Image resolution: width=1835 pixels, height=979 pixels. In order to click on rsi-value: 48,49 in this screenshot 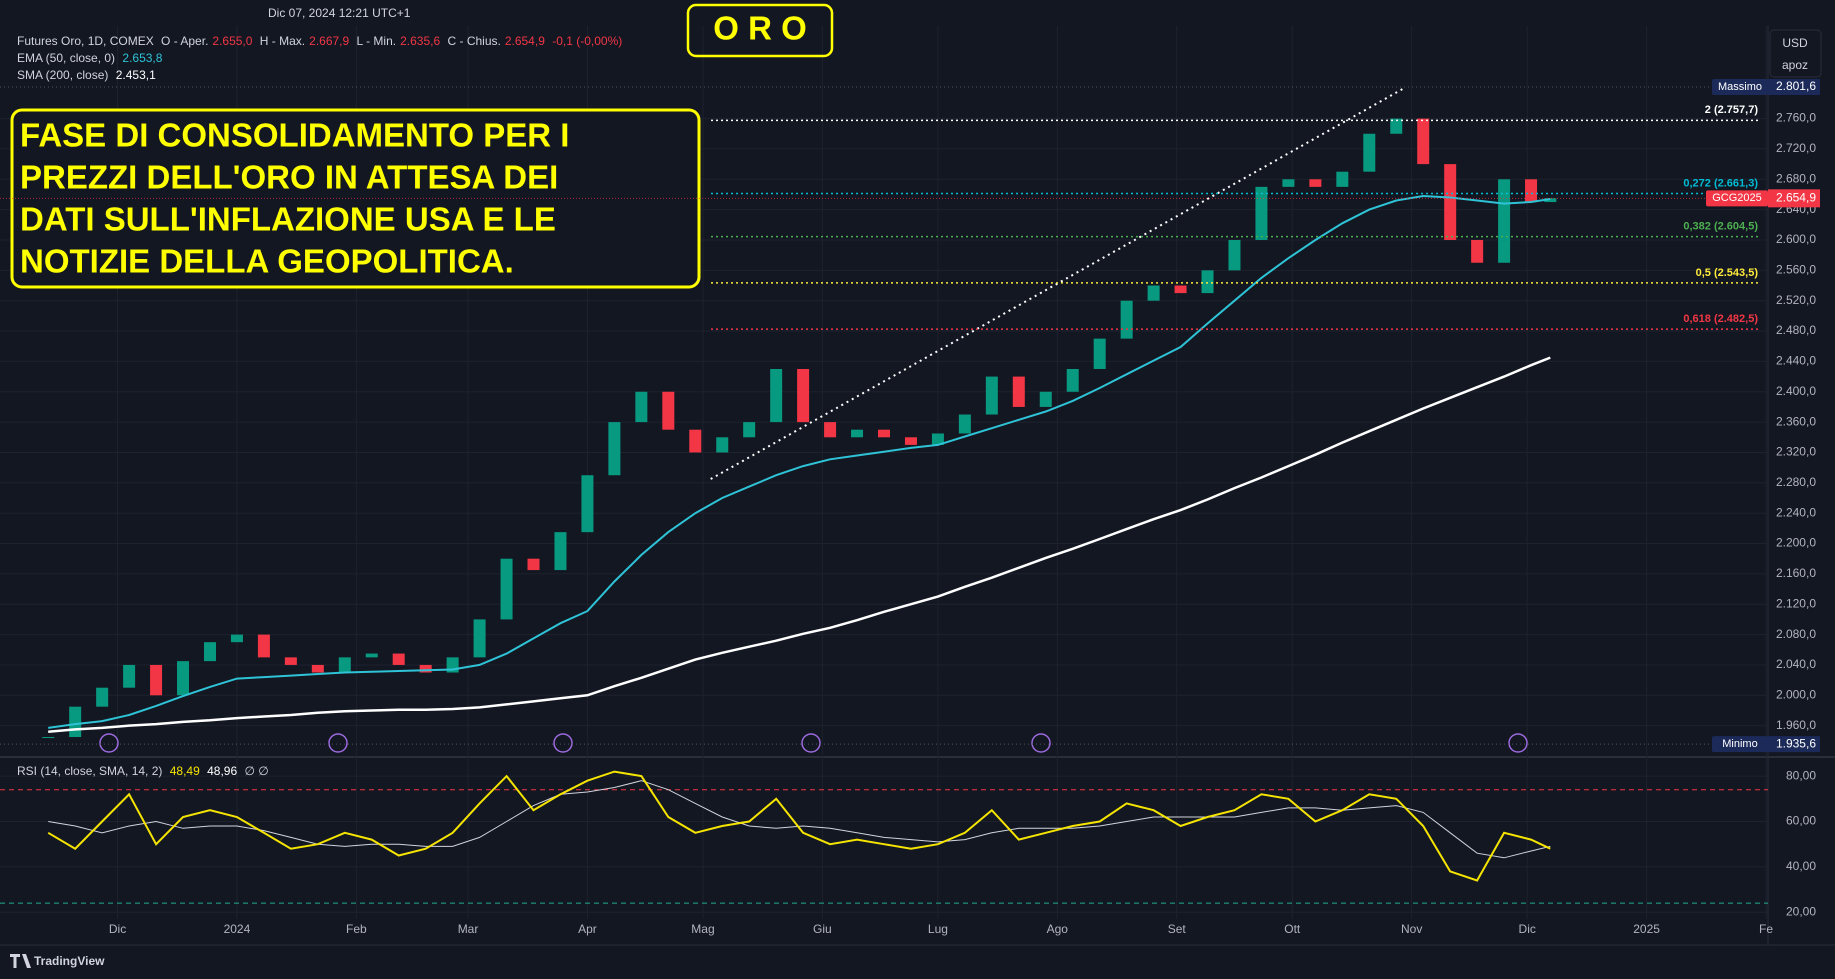, I will do `click(184, 771)`.